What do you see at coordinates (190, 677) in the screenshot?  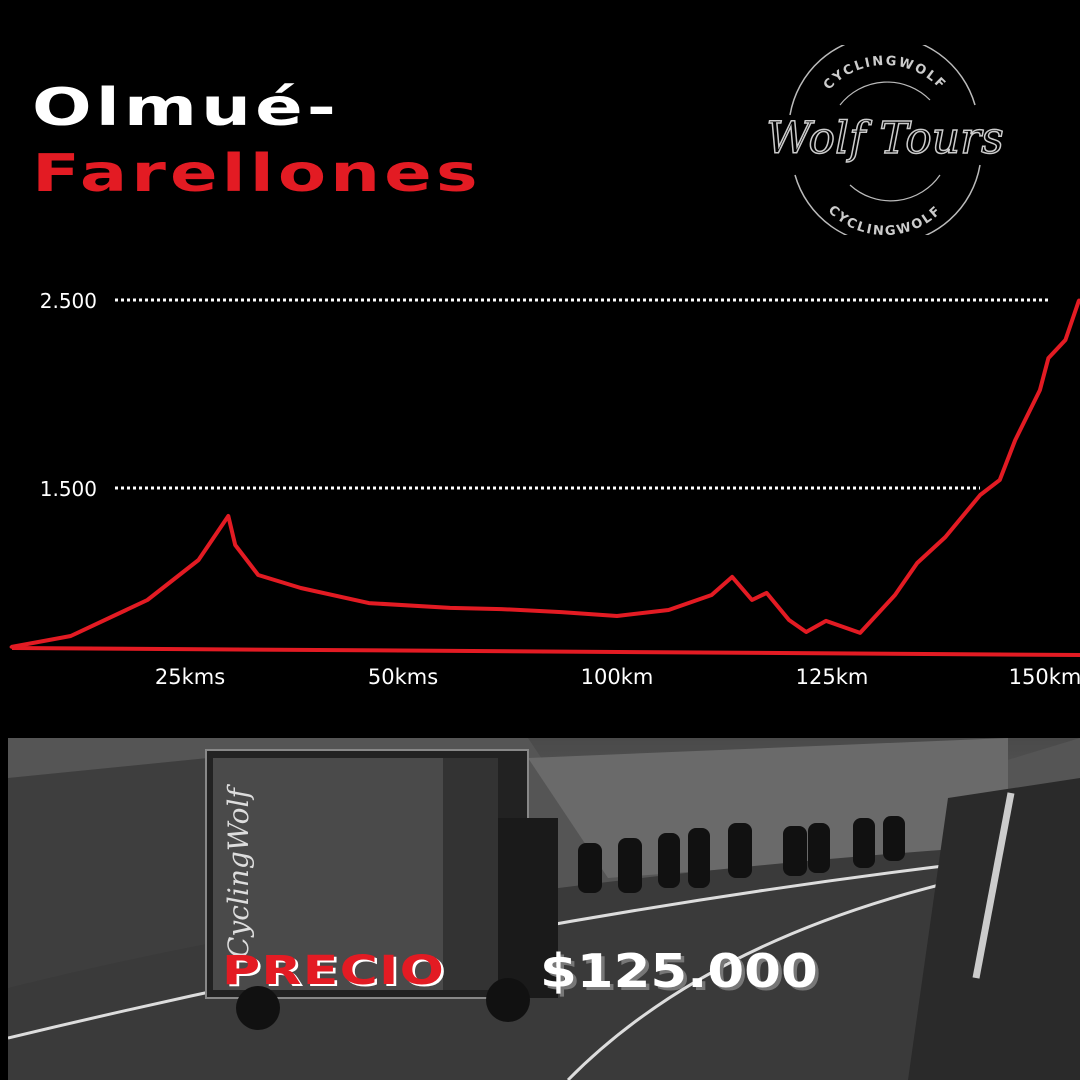 I see `x-tick-label: 25kms` at bounding box center [190, 677].